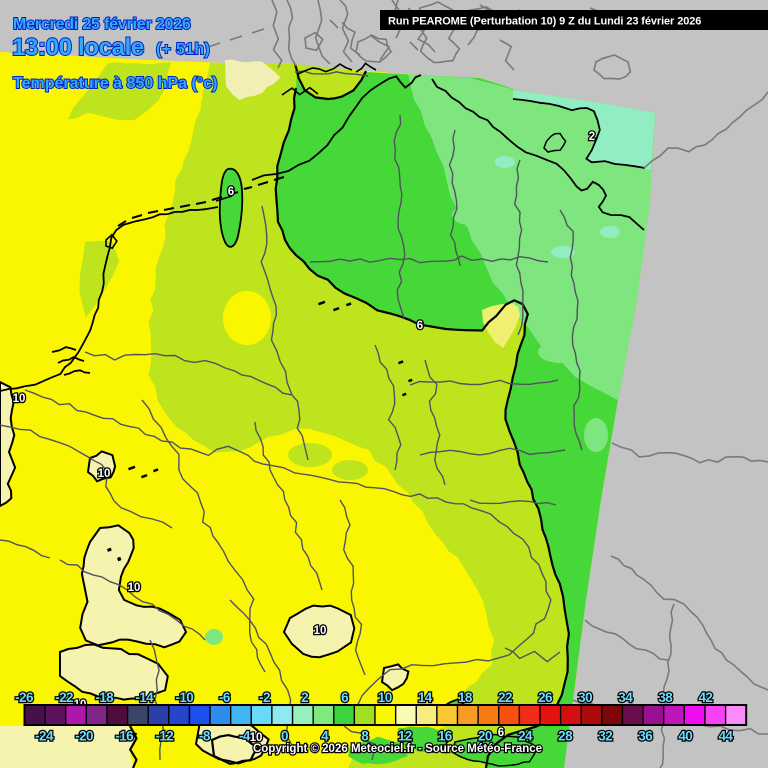  Describe the element at coordinates (24, 697) in the screenshot. I see `svg-text: -26` at that location.